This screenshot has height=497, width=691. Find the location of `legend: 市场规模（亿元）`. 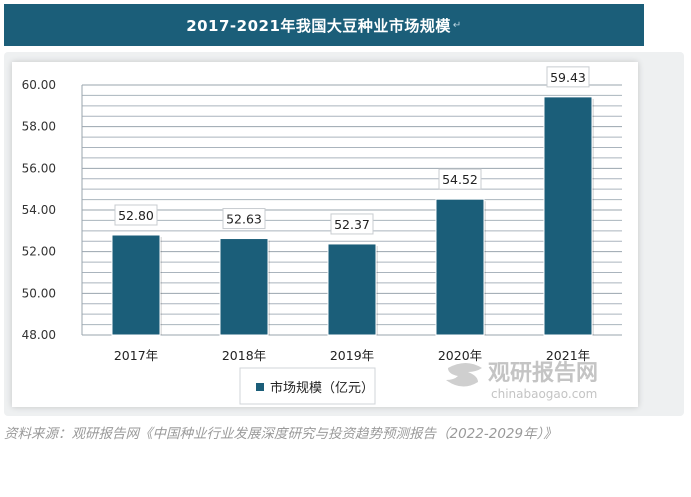

legend: 市场规模（亿元） is located at coordinates (307, 386).